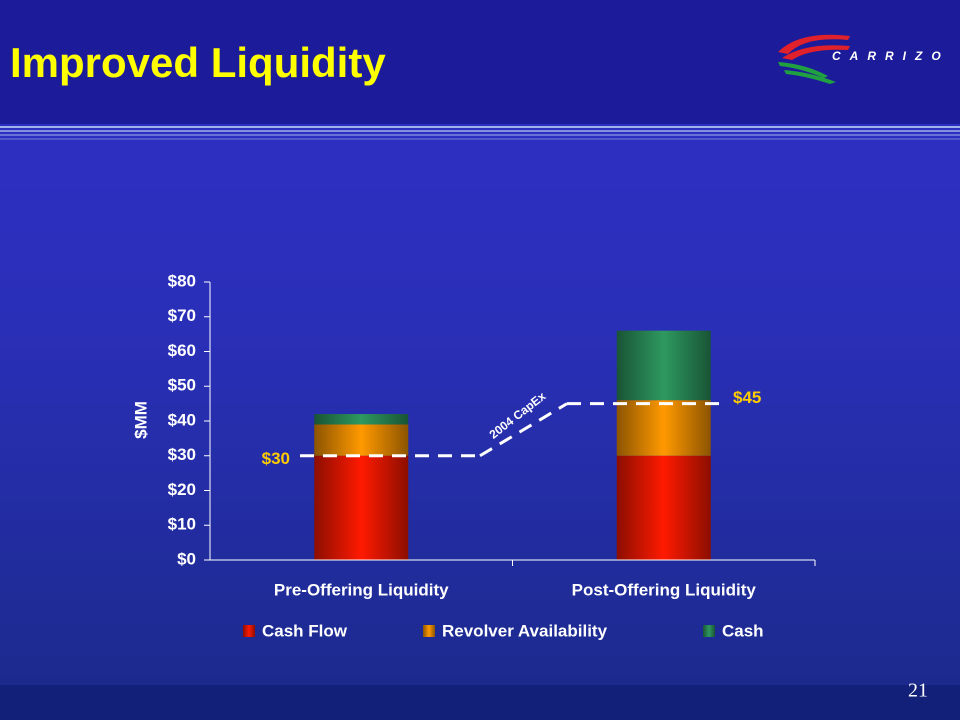  I want to click on legend-label: Cash Flow, so click(305, 630).